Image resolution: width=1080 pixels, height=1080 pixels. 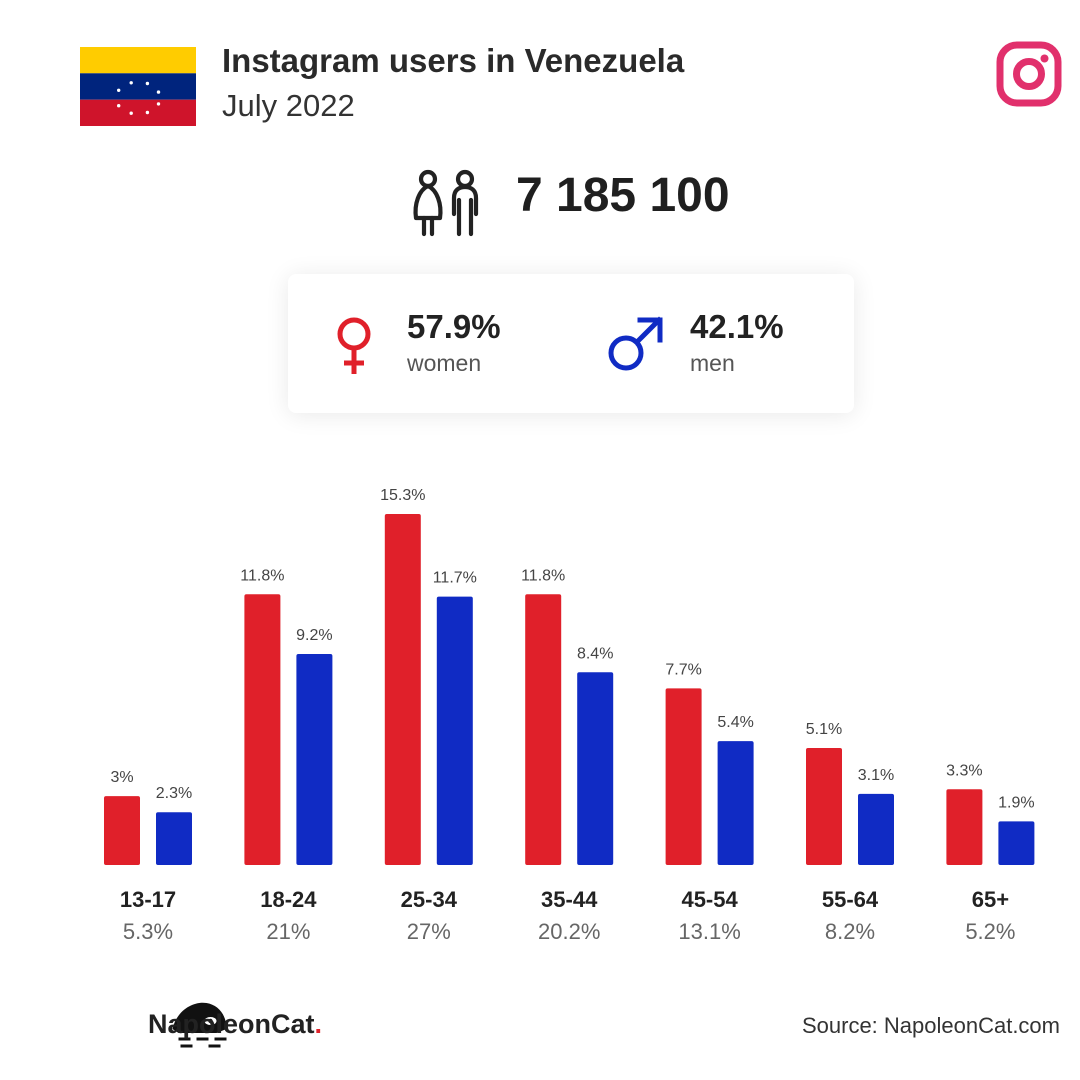 I want to click on source-credit: Source: NapoleonCat.com, so click(x=930, y=1025).